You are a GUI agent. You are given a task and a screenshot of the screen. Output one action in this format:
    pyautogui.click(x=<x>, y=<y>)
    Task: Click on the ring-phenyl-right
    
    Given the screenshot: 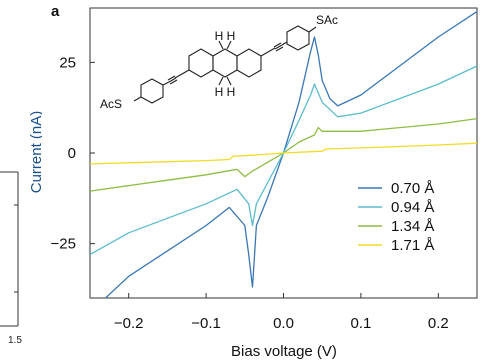 What is the action you would take?
    pyautogui.click(x=298, y=38)
    